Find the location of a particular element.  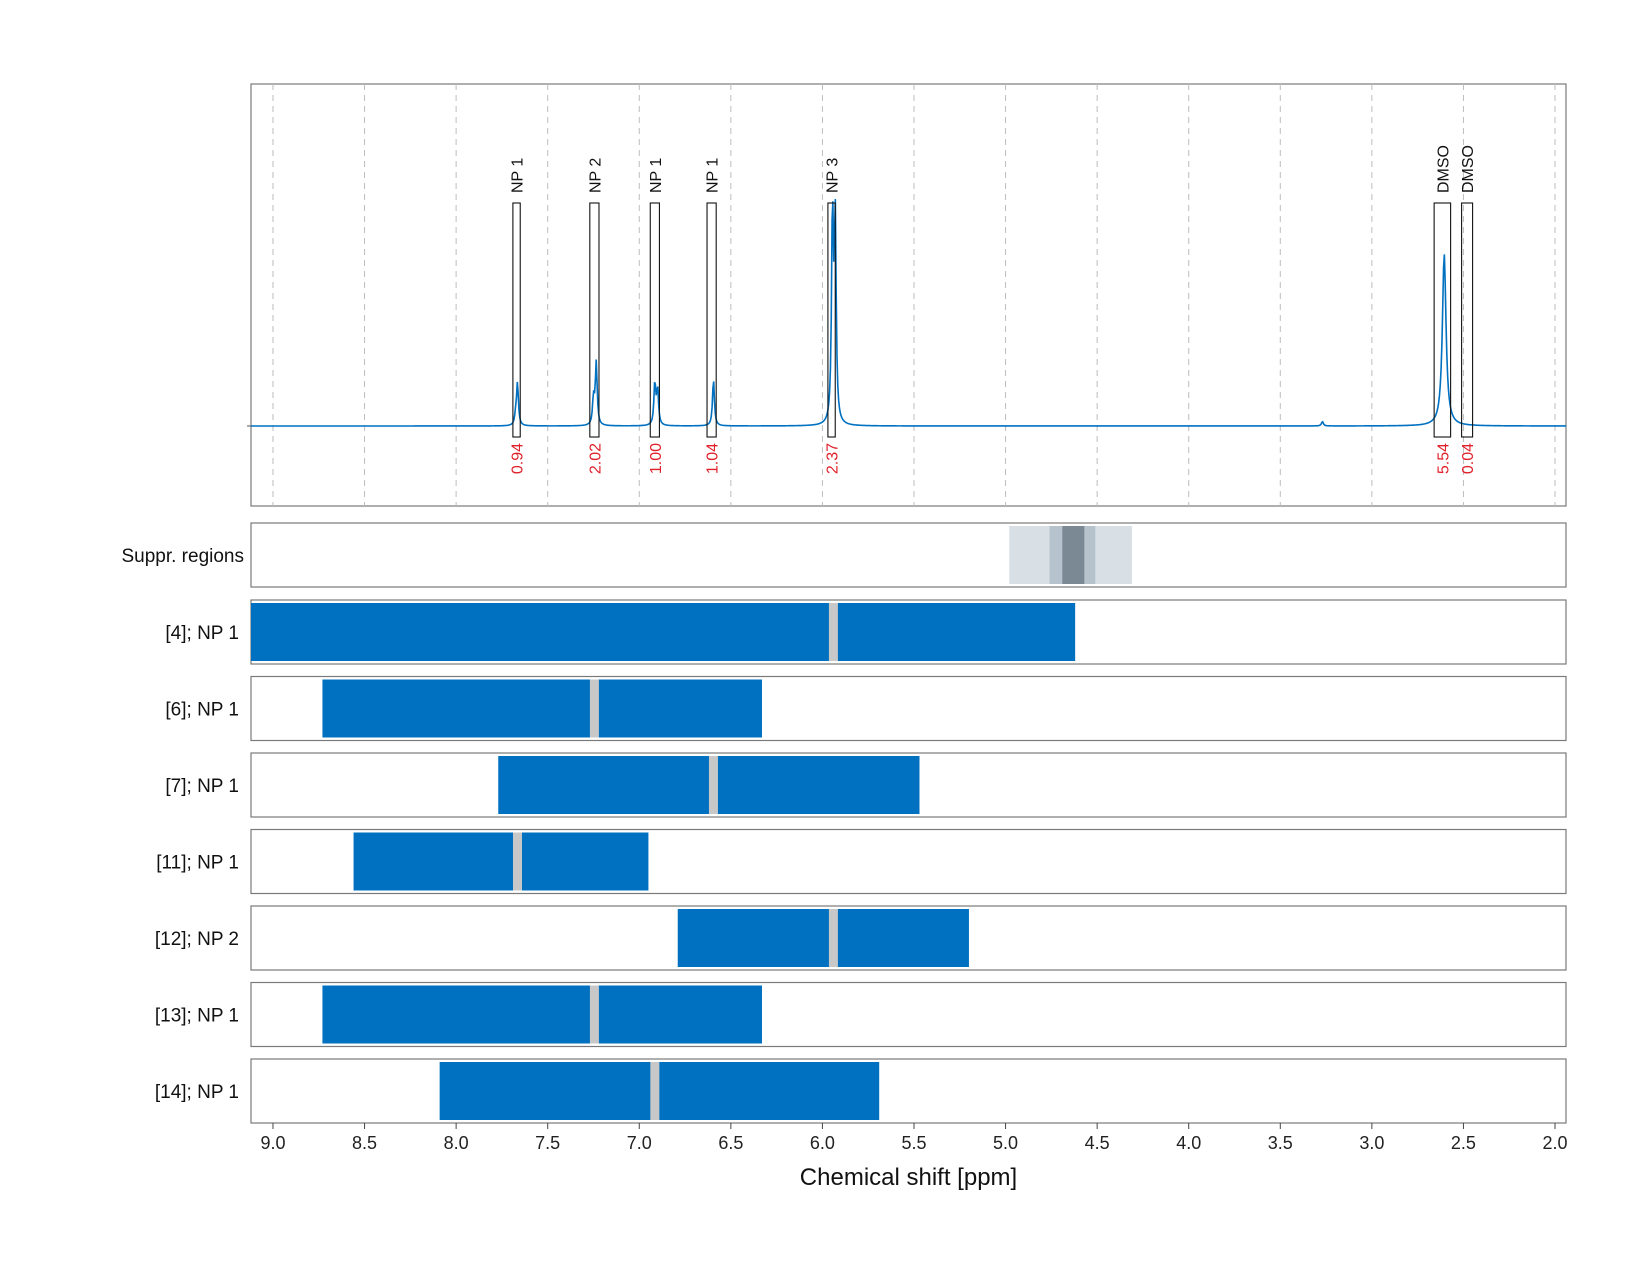

x-tick-label: 9.0 is located at coordinates (272, 1143).